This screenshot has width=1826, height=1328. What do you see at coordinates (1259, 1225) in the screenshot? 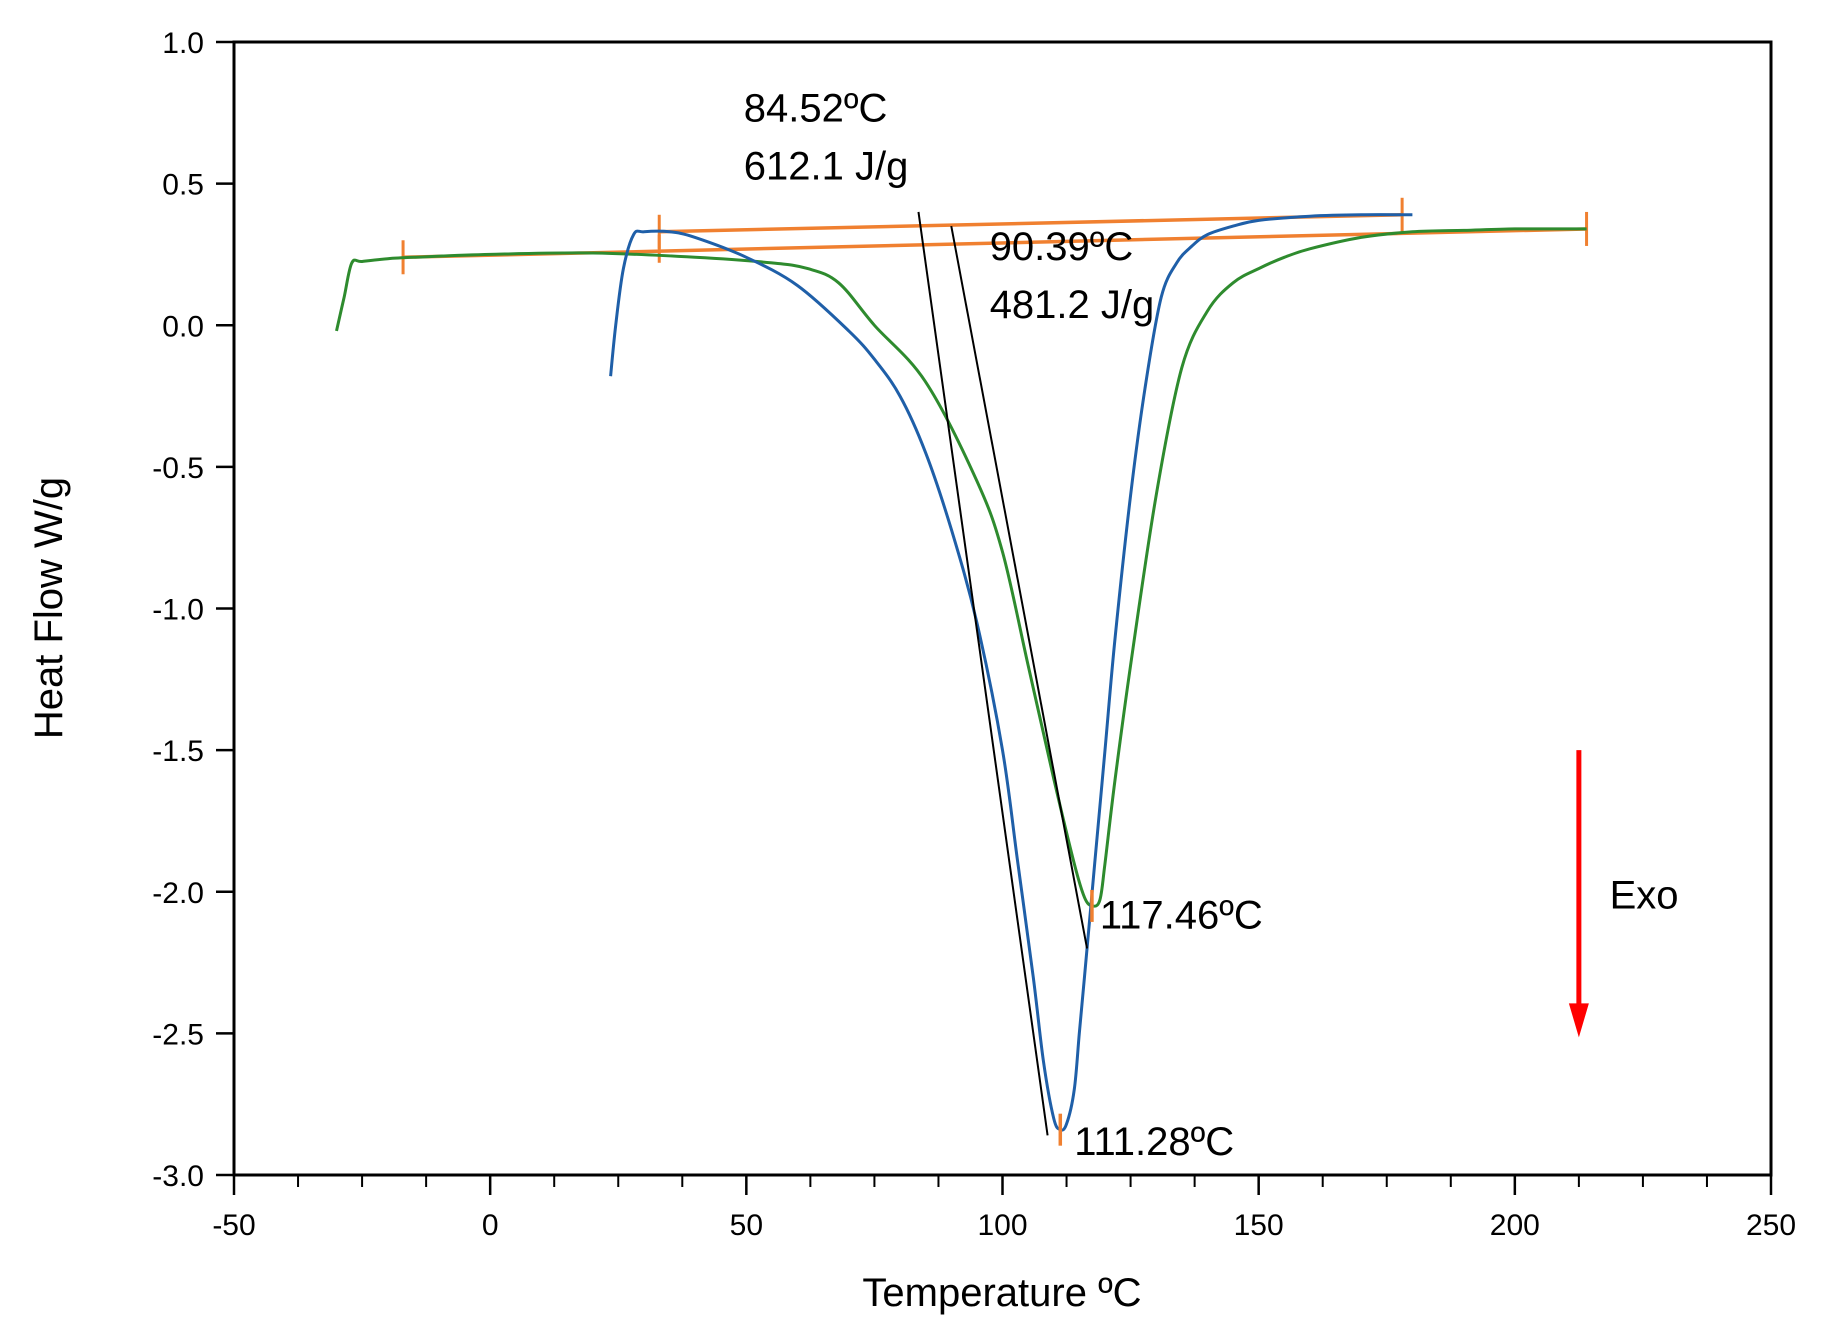
I see `x-tick-label: 150` at bounding box center [1259, 1225].